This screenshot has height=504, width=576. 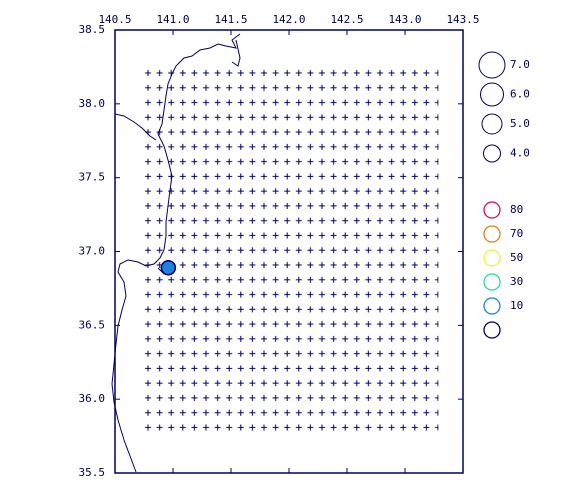 I want to click on y-tick-label: 35.5, so click(x=92, y=472).